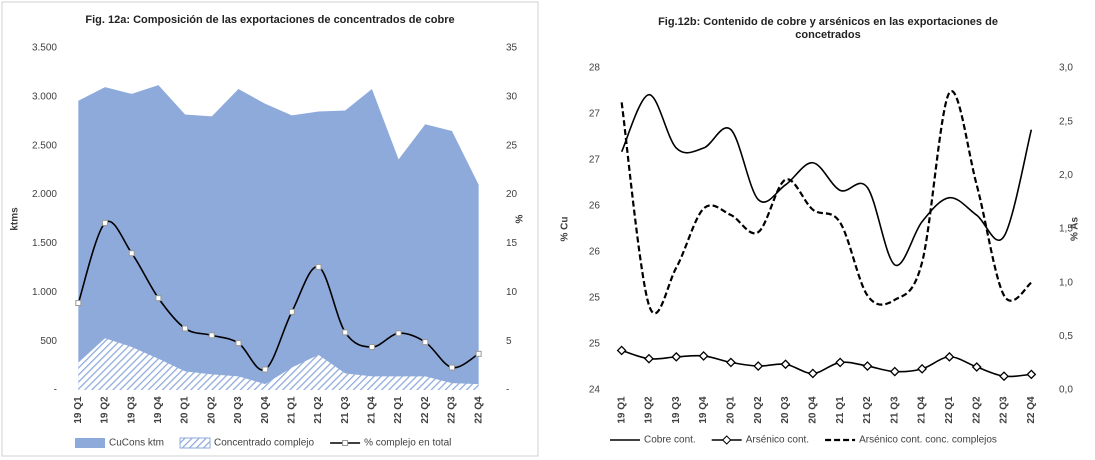  I want to click on y-tick-label: 1.000, so click(44, 292).